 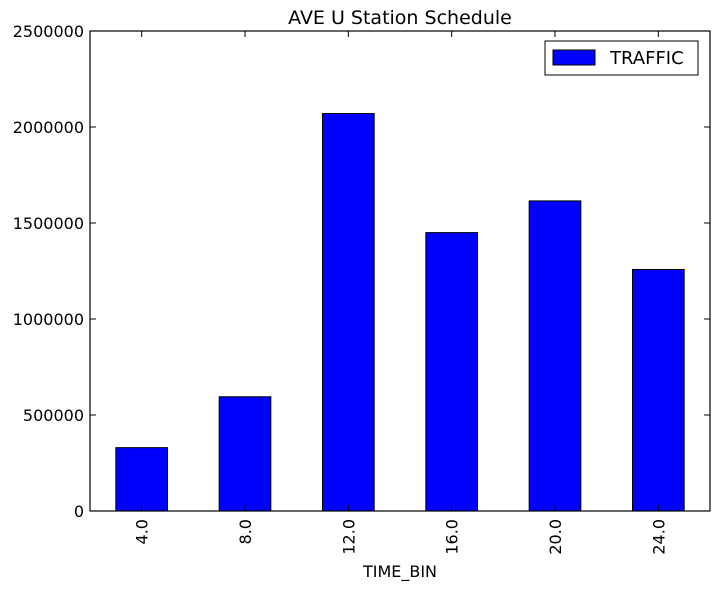 What do you see at coordinates (574, 57) in the screenshot?
I see `legend-swatch` at bounding box center [574, 57].